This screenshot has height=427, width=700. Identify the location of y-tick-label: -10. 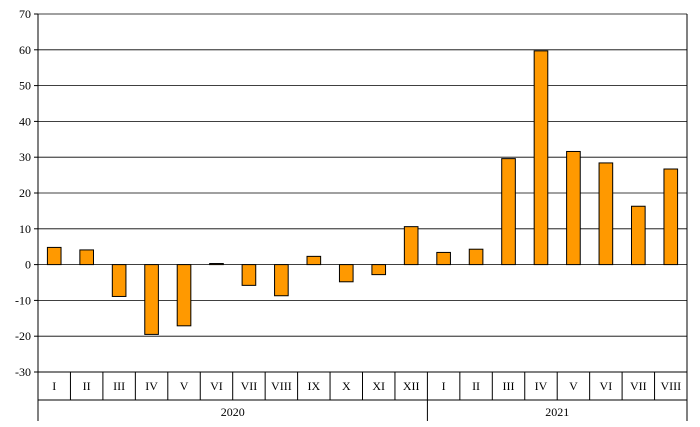
(23, 300).